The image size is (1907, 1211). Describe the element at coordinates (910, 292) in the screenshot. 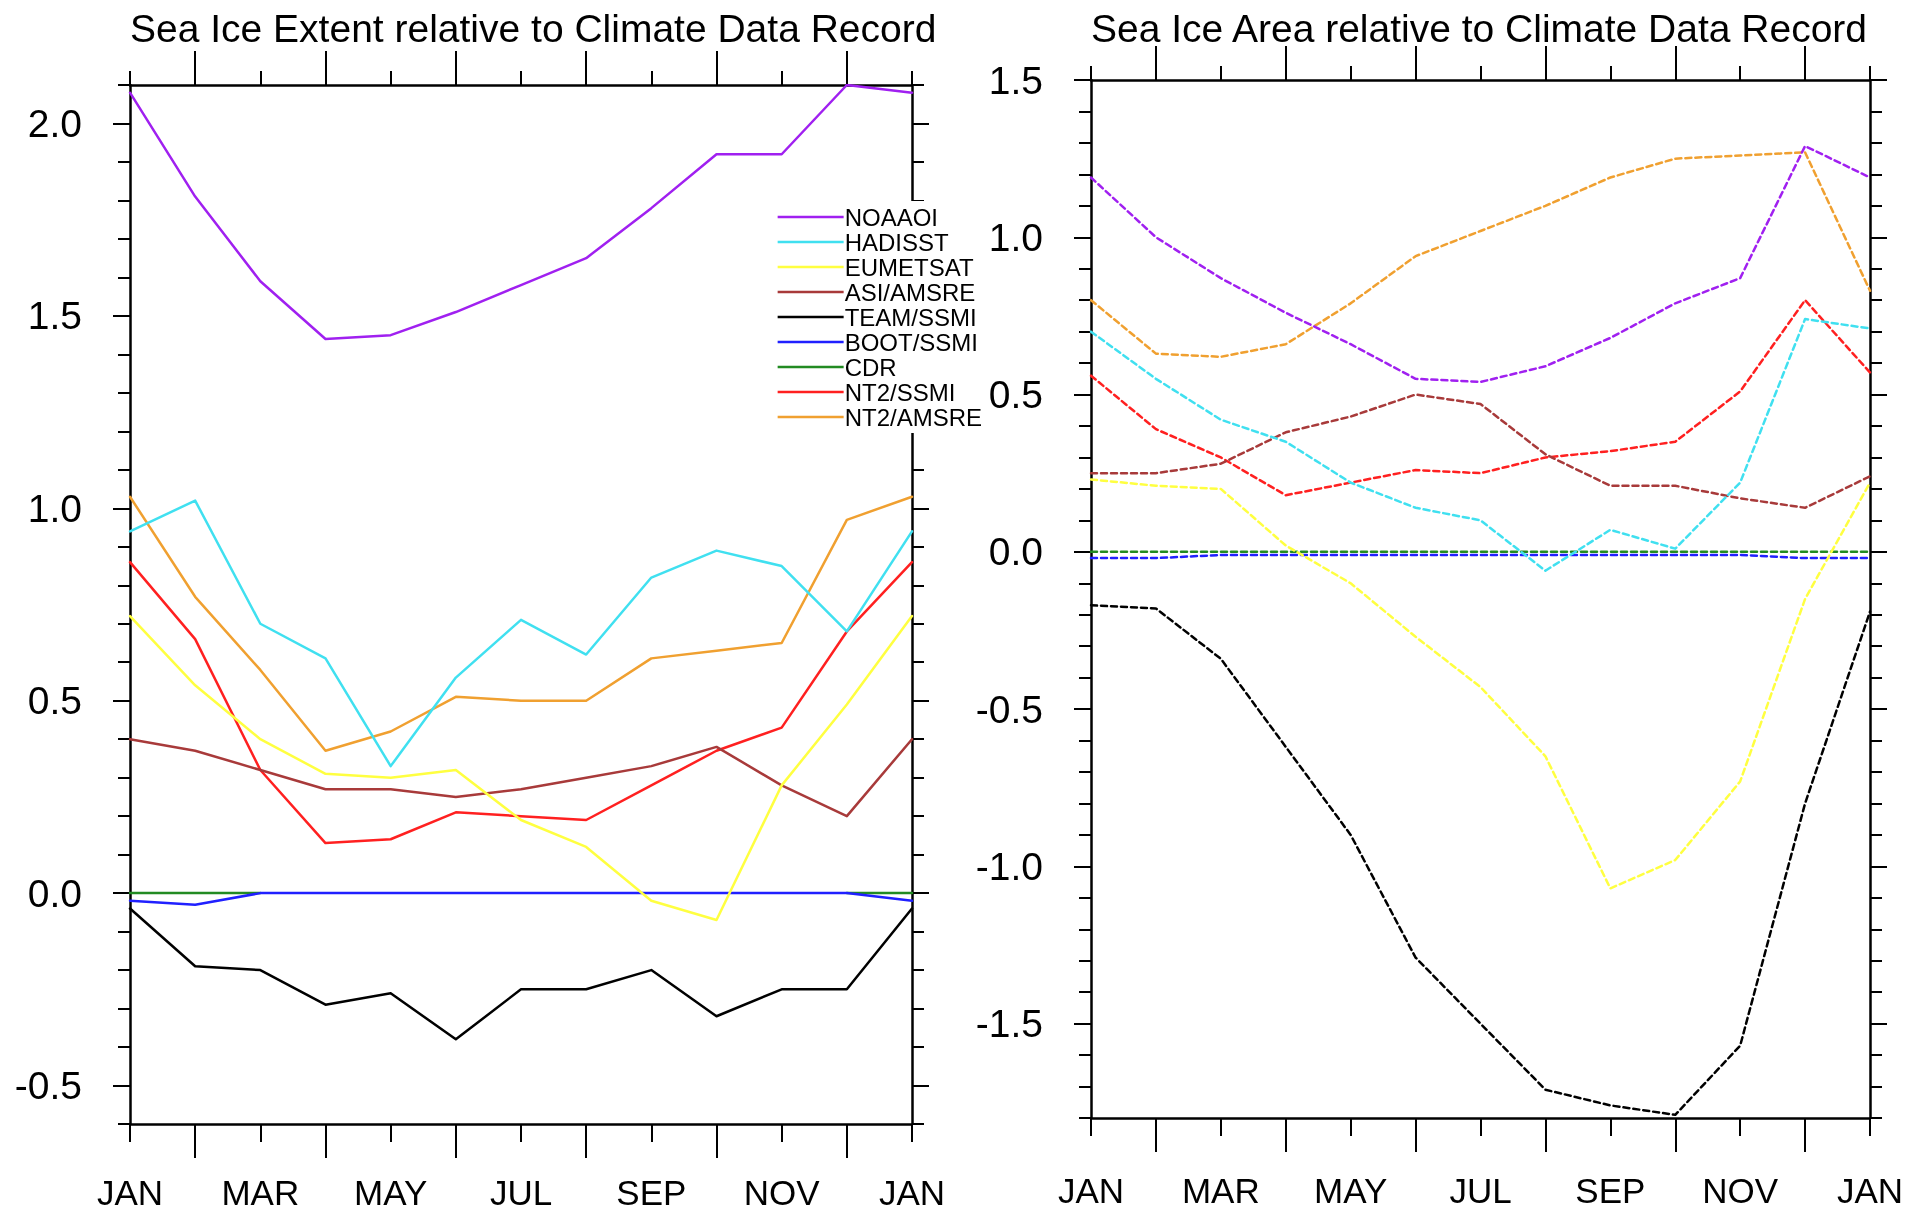

I see `legend-label: ASI/AMSRE` at that location.